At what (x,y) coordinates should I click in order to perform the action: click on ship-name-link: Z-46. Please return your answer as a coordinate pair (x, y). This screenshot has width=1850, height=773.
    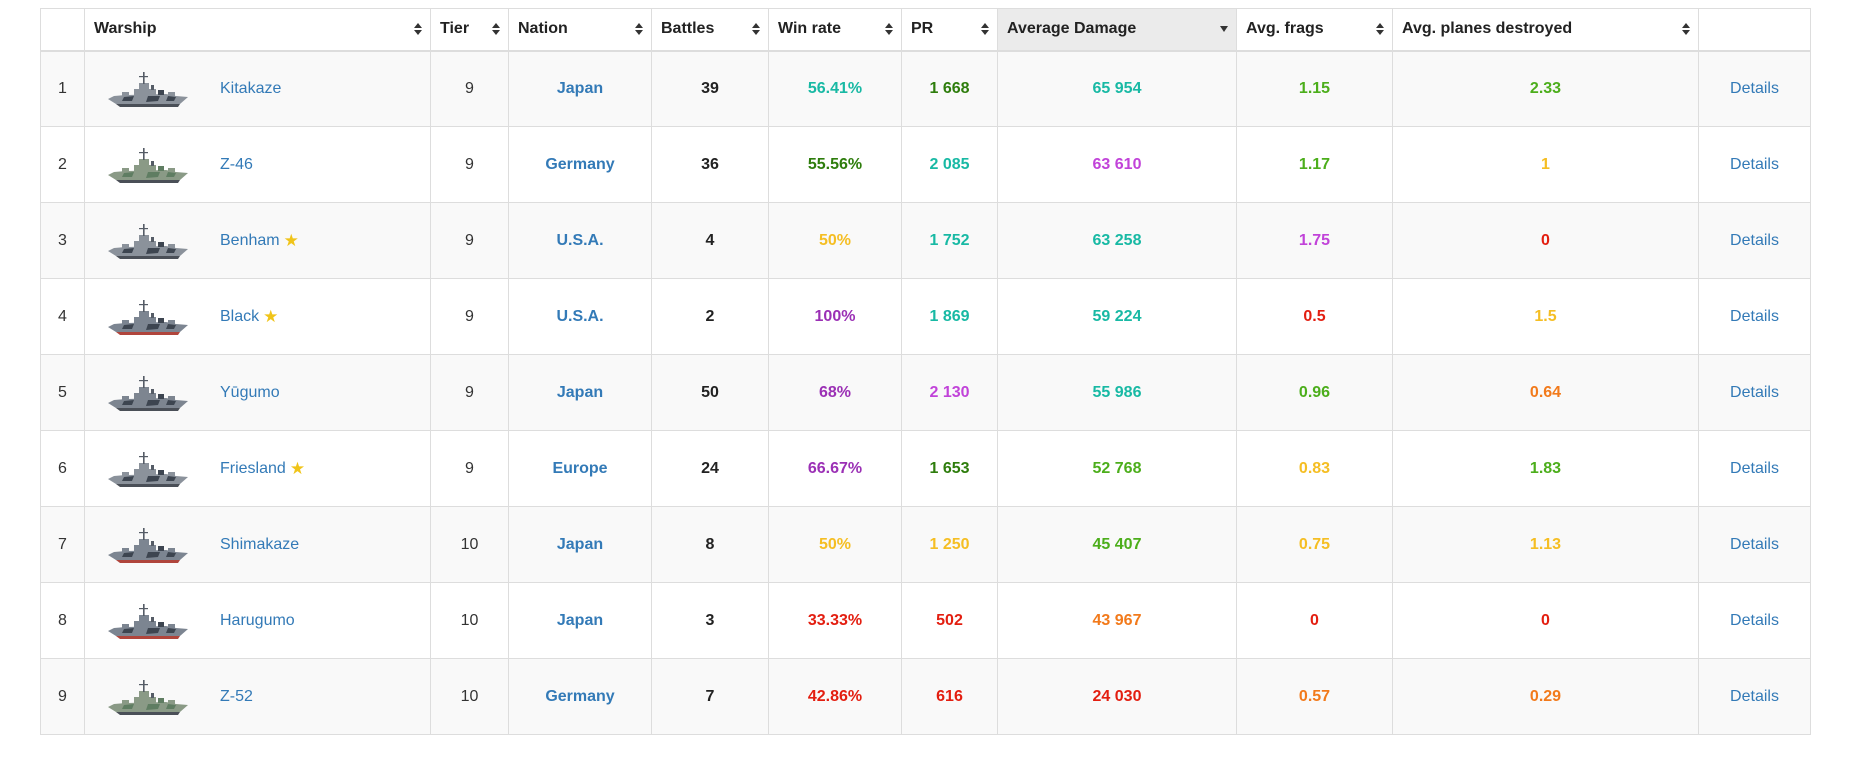
    Looking at the image, I should click on (236, 164).